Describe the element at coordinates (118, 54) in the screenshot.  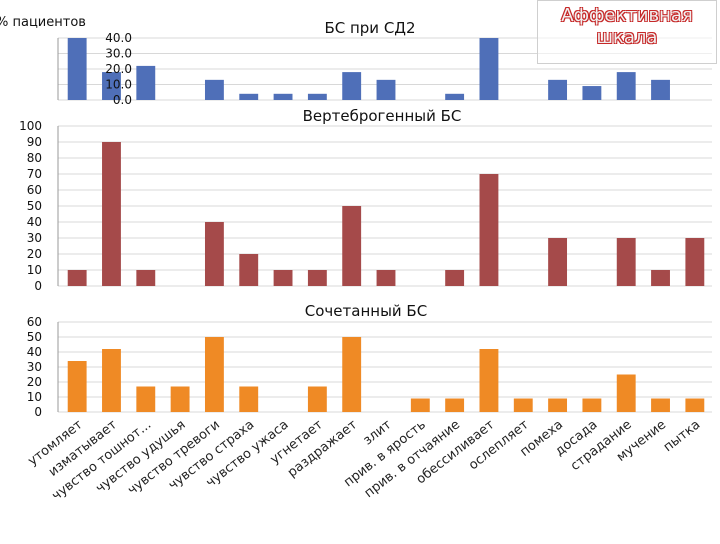
I see `y-tick-label: 30.0` at that location.